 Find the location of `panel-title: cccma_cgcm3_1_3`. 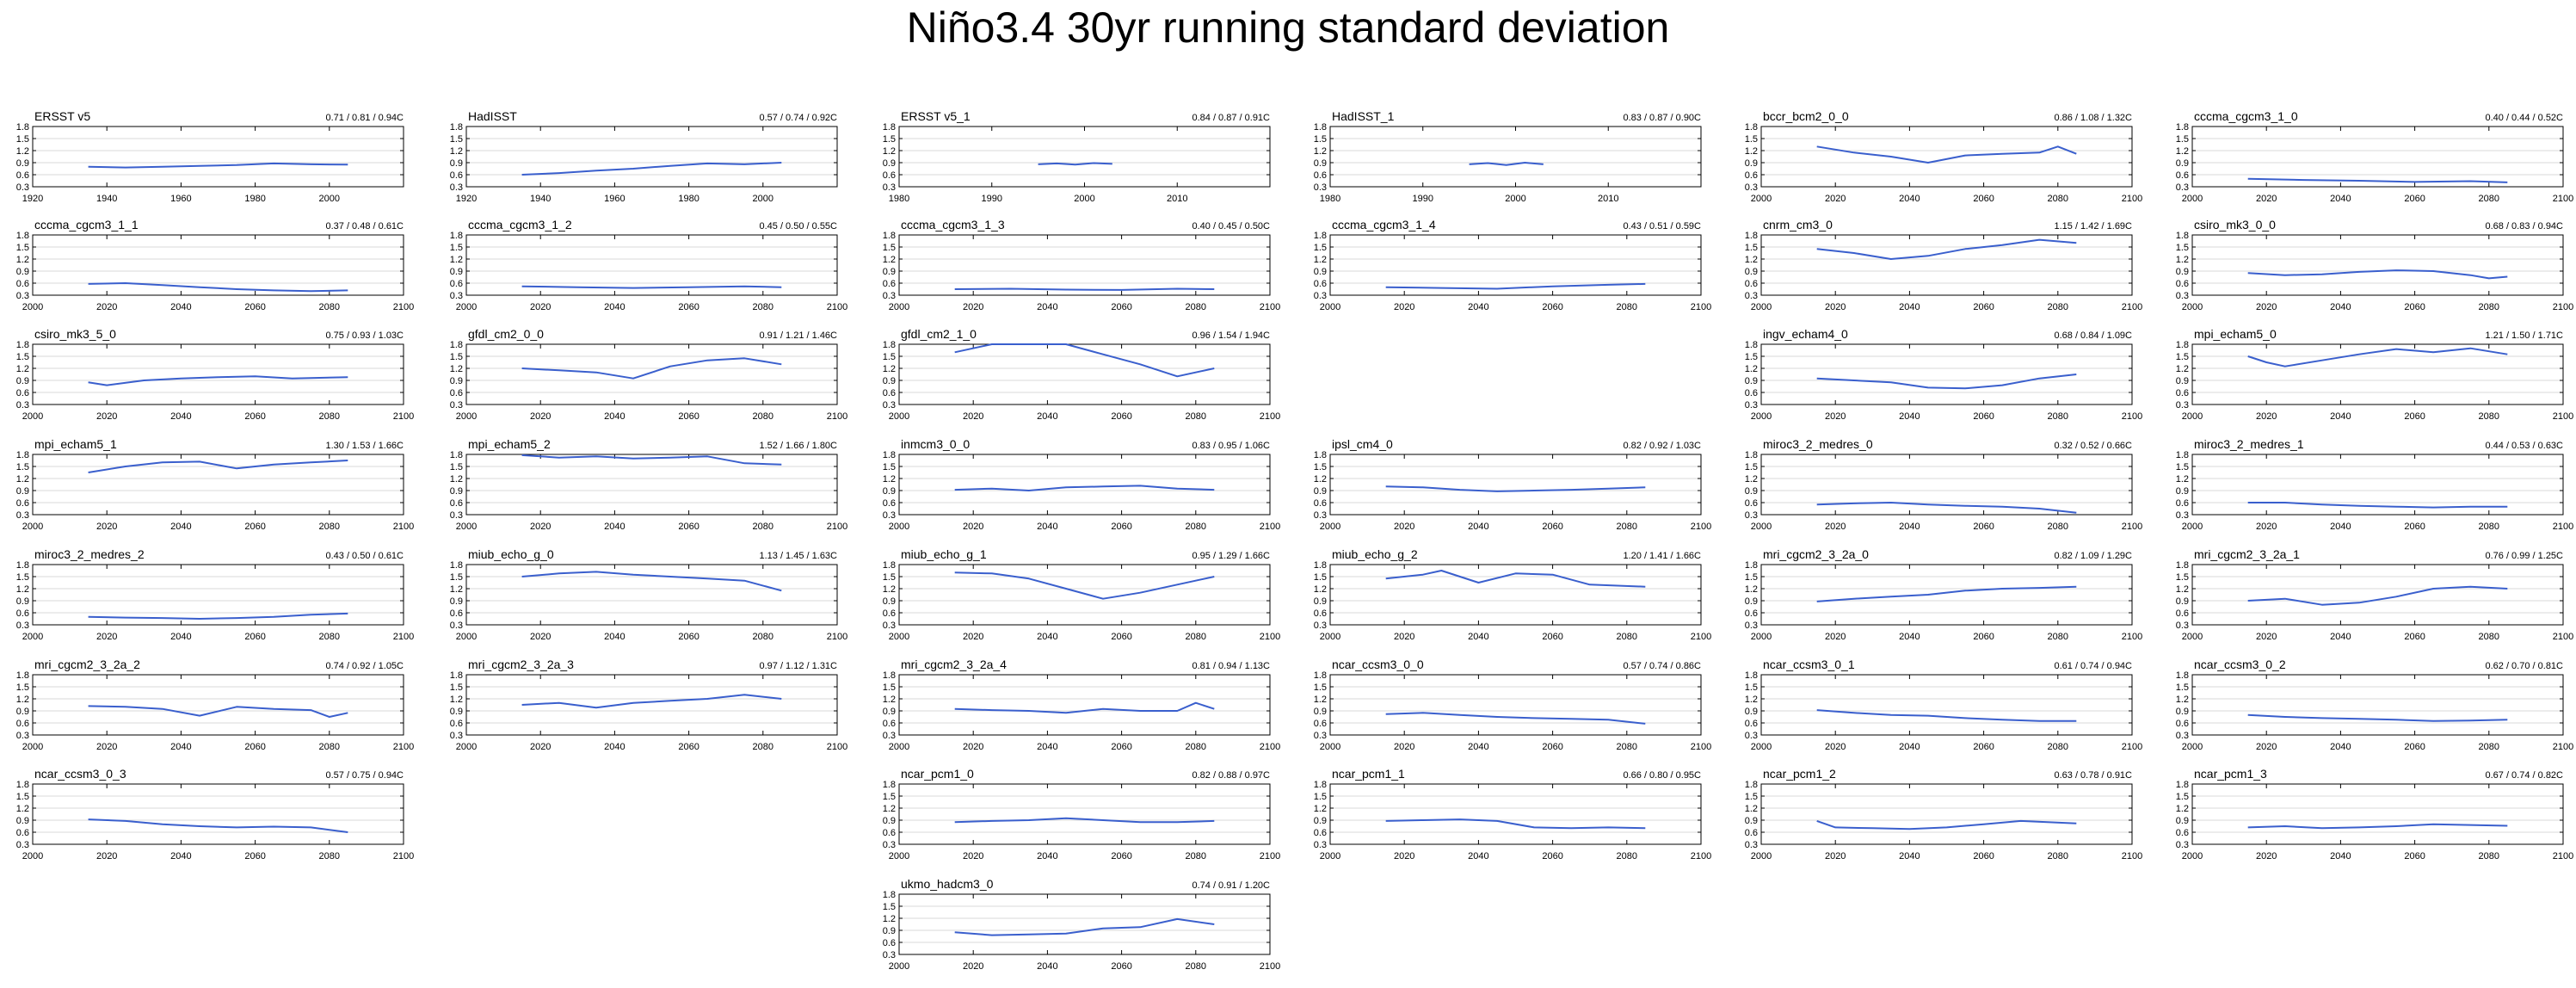

panel-title: cccma_cgcm3_1_3 is located at coordinates (953, 225).